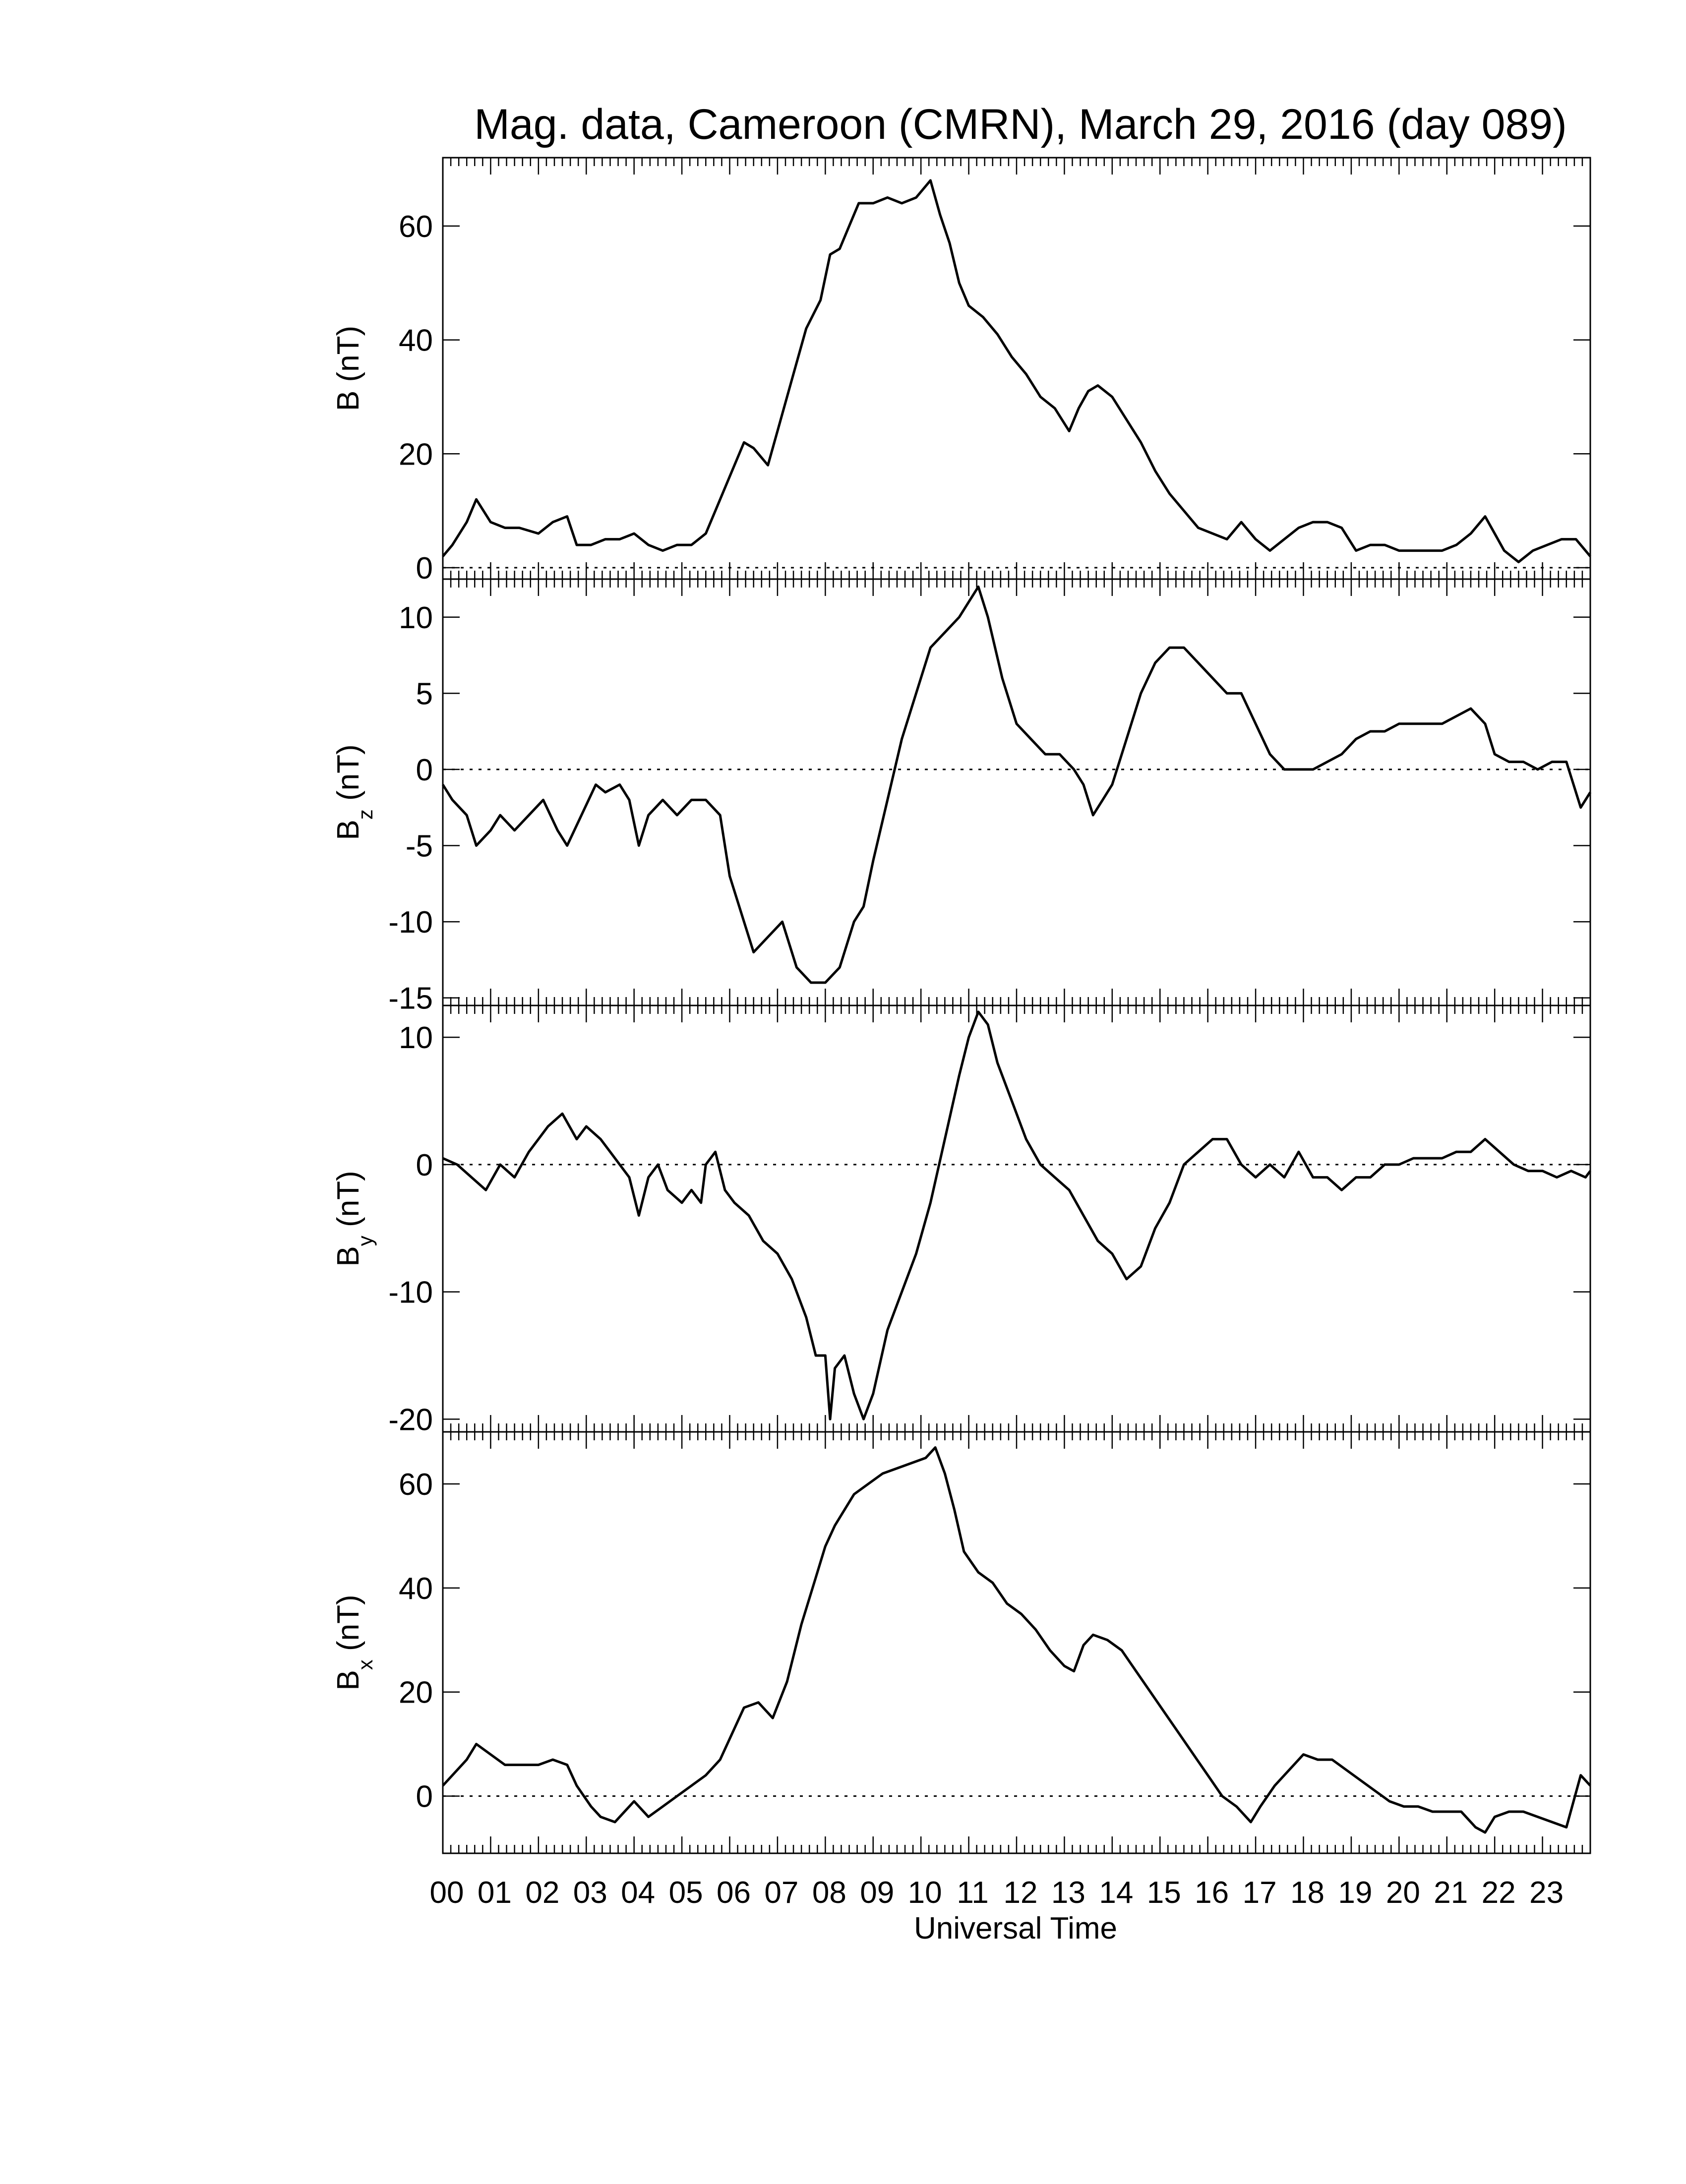  What do you see at coordinates (495, 1893) in the screenshot?
I see `x-tick-label: 01` at bounding box center [495, 1893].